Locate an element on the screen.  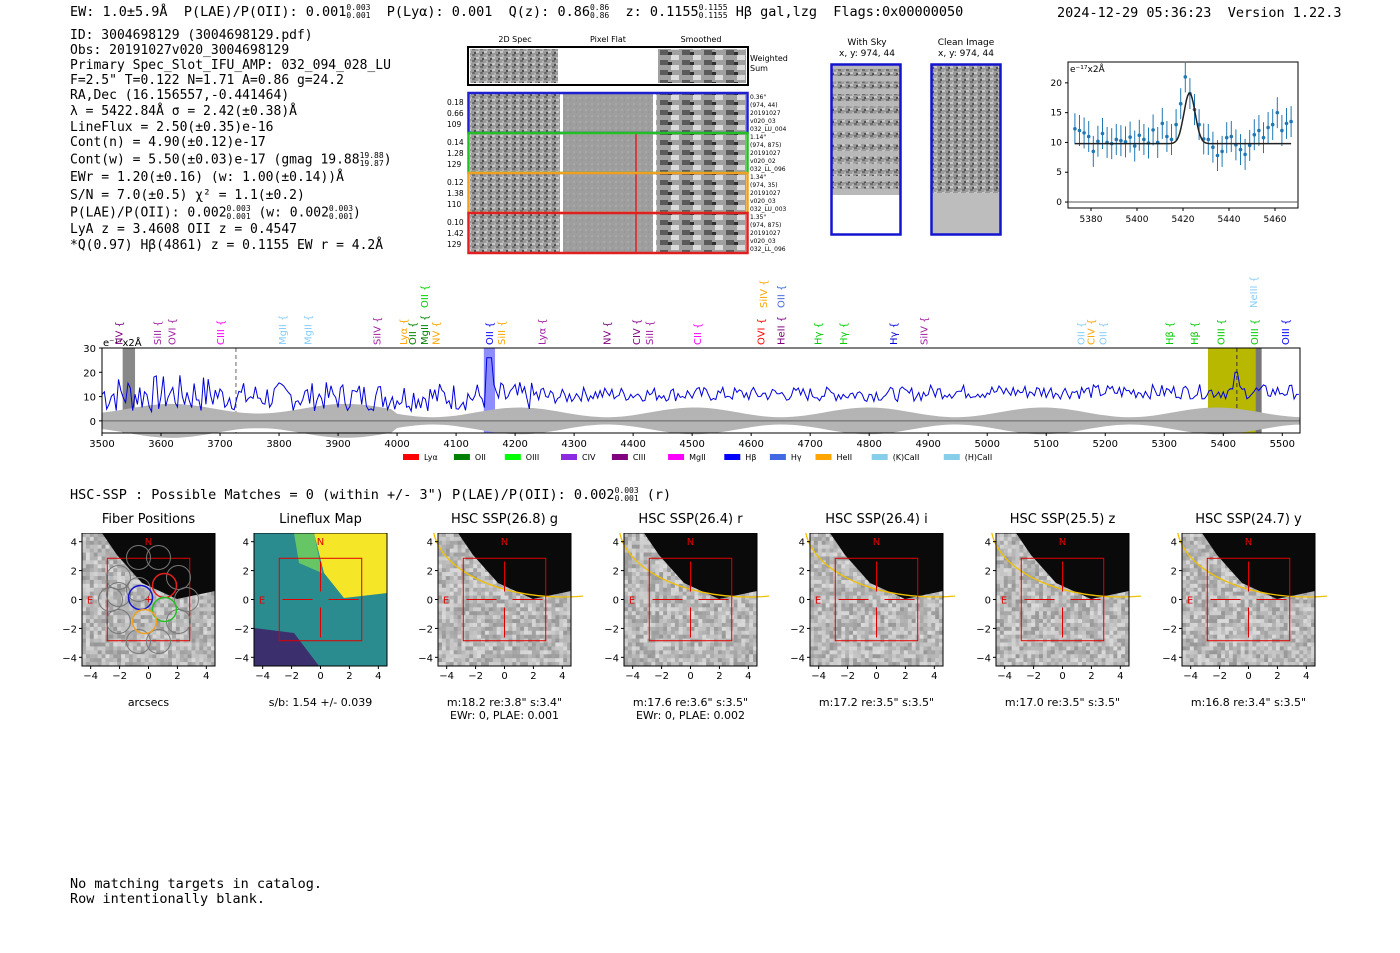
full-xtick-label: 4700 is located at coordinates (809, 444).